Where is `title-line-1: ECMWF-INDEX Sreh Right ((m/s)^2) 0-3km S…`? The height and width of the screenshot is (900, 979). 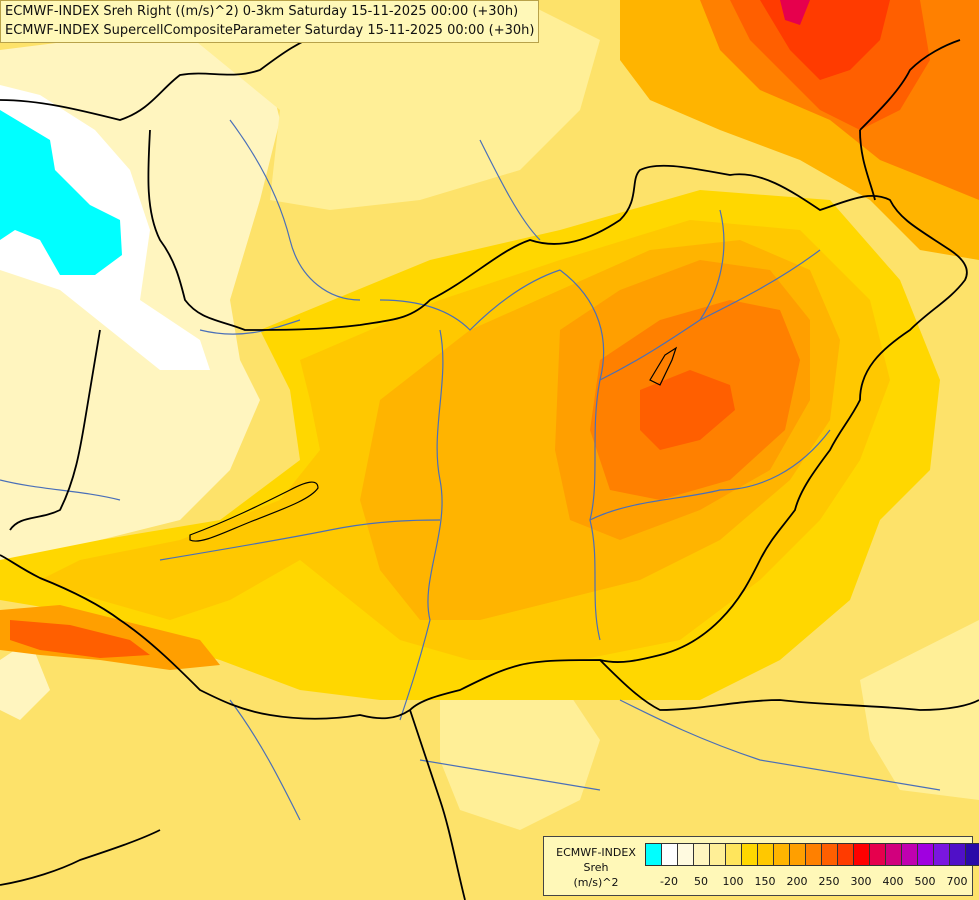 title-line-1: ECMWF-INDEX Sreh Right ((m/s)^2) 0-3km S… is located at coordinates (262, 11).